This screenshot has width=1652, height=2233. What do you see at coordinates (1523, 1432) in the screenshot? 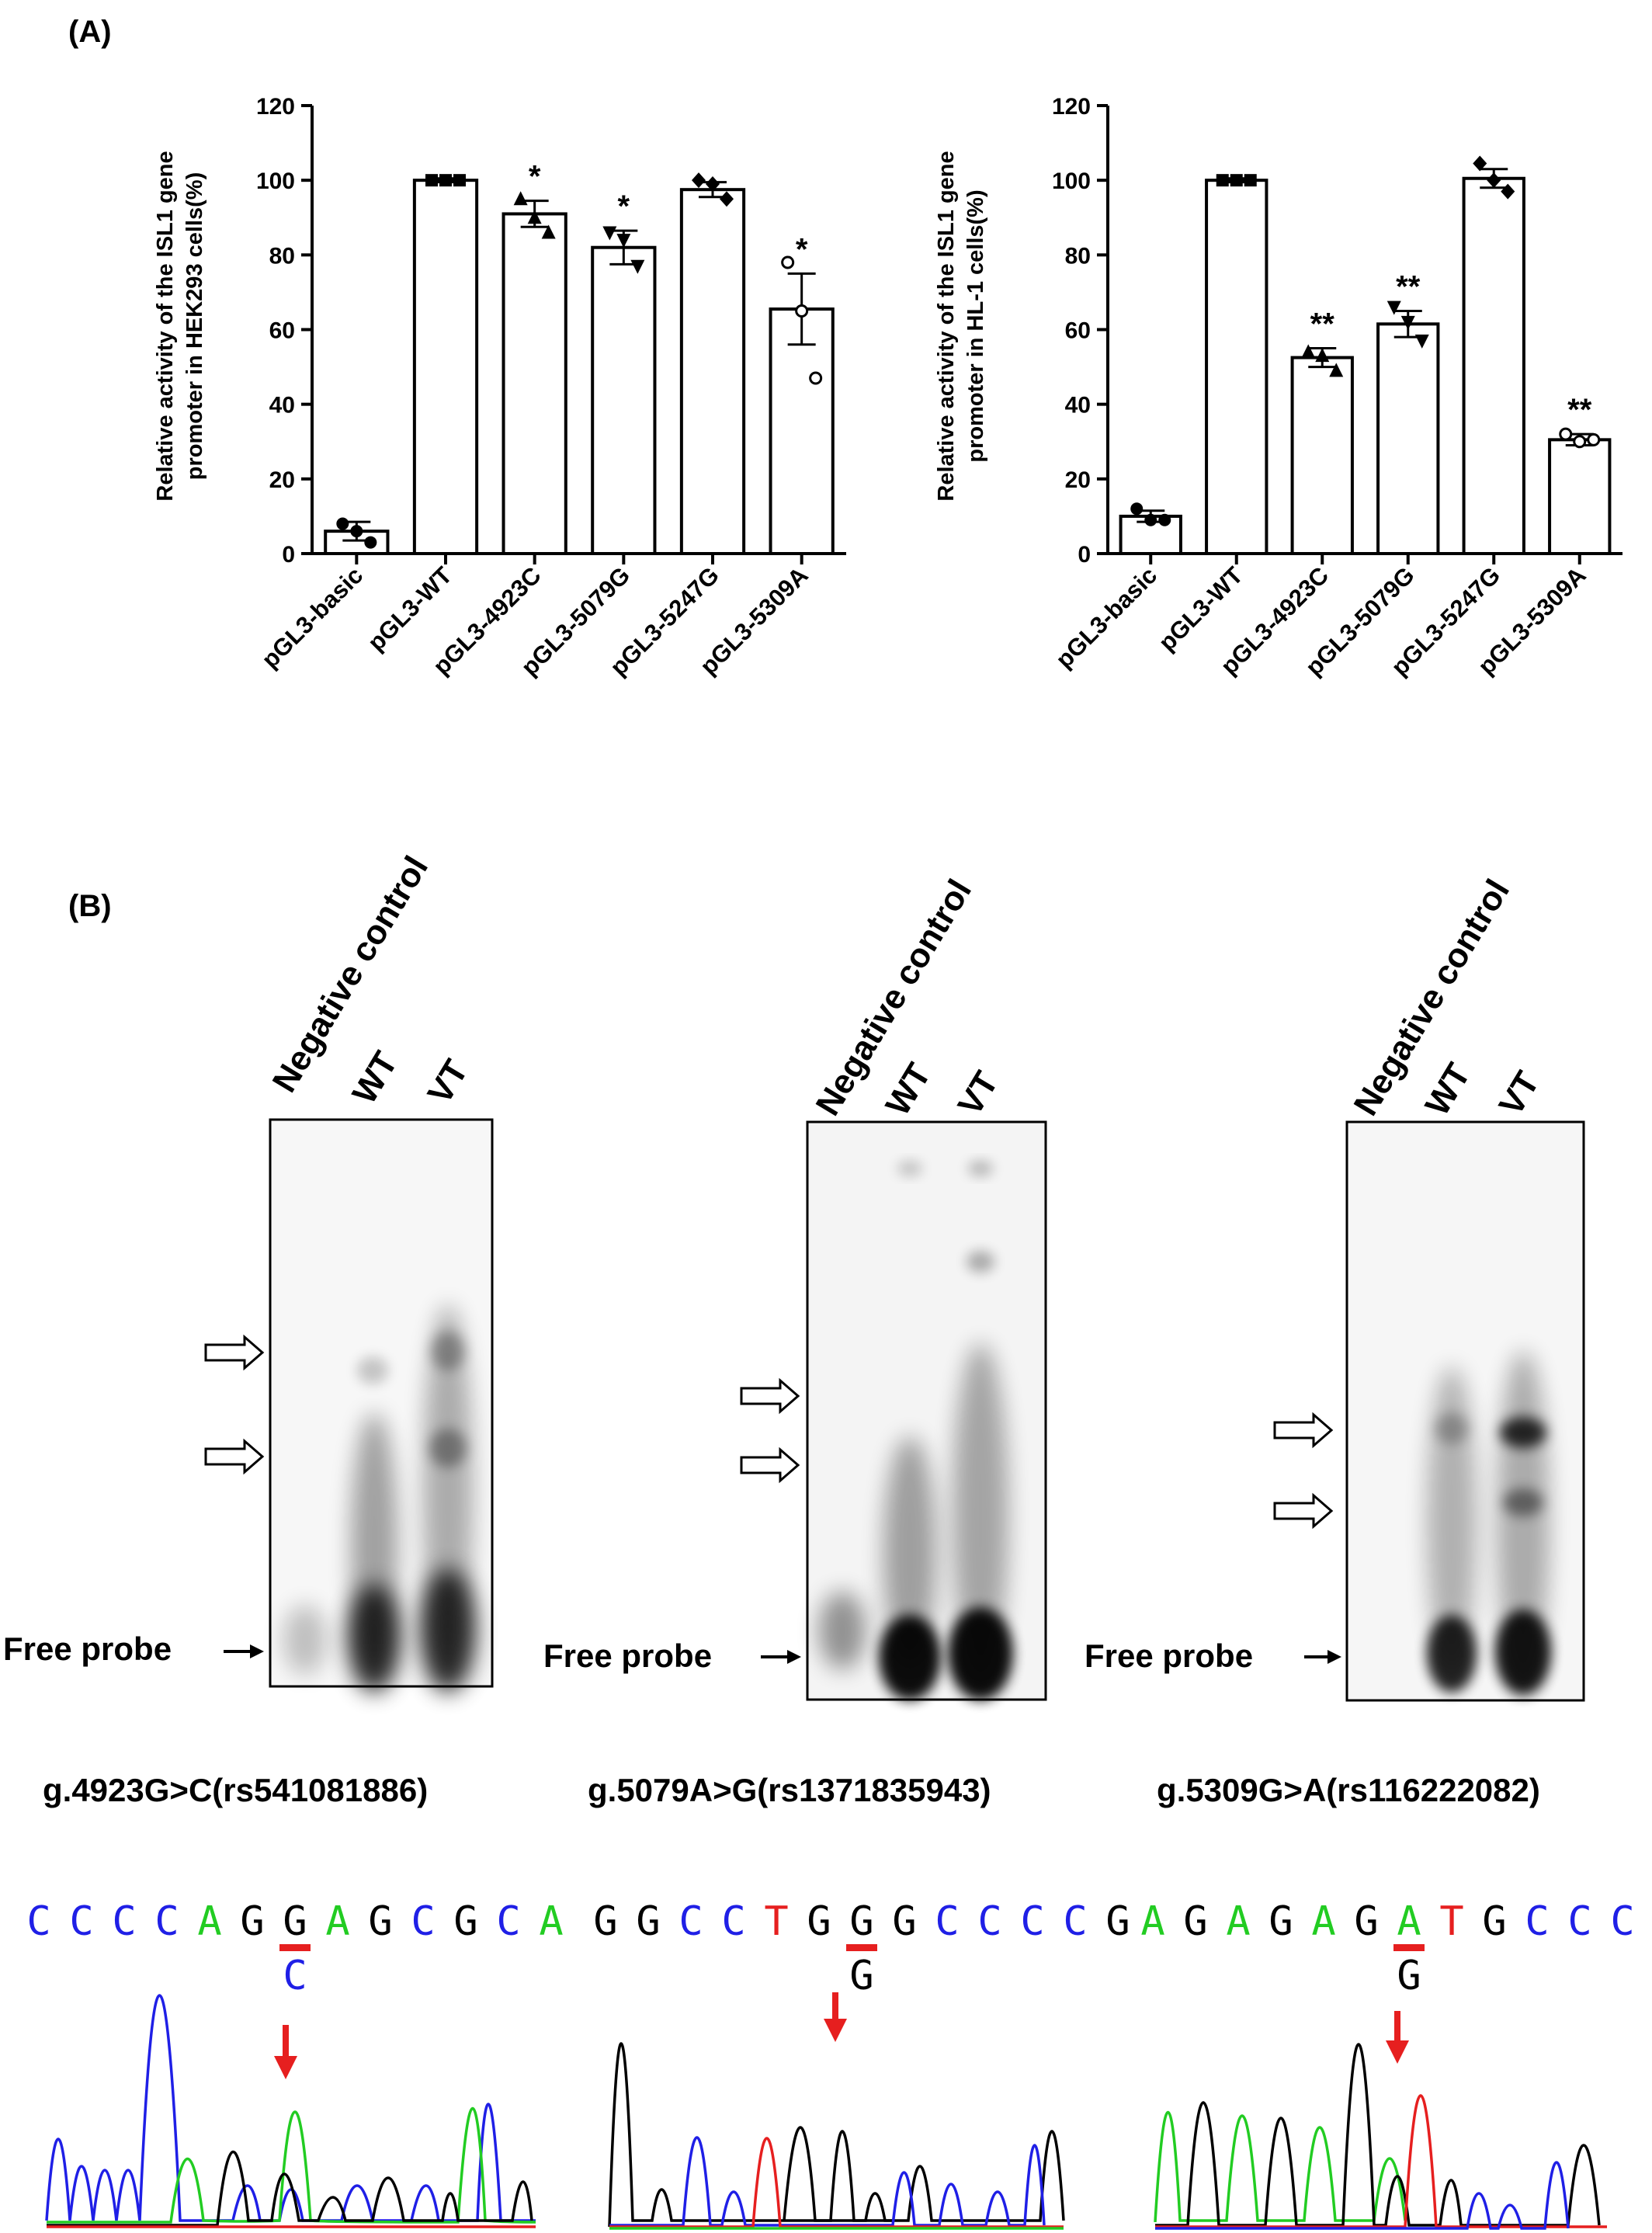
I see `band-vt-strong` at bounding box center [1523, 1432].